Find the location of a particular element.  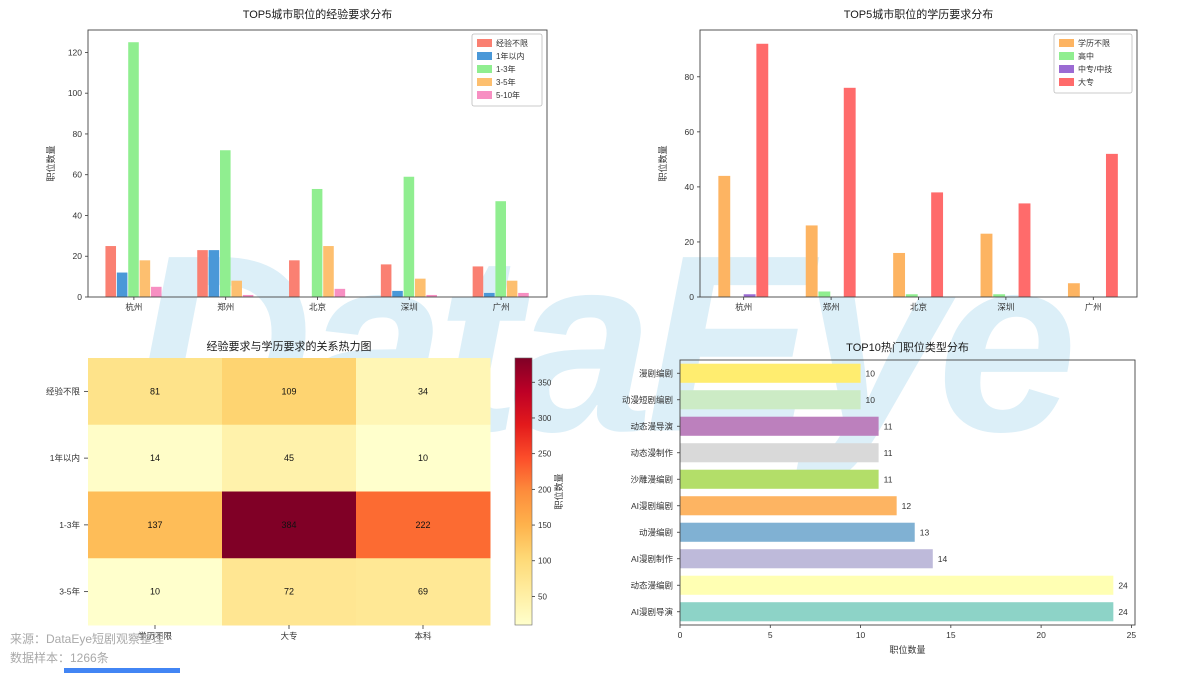

svg-text: 13 is located at coordinates (925, 532).